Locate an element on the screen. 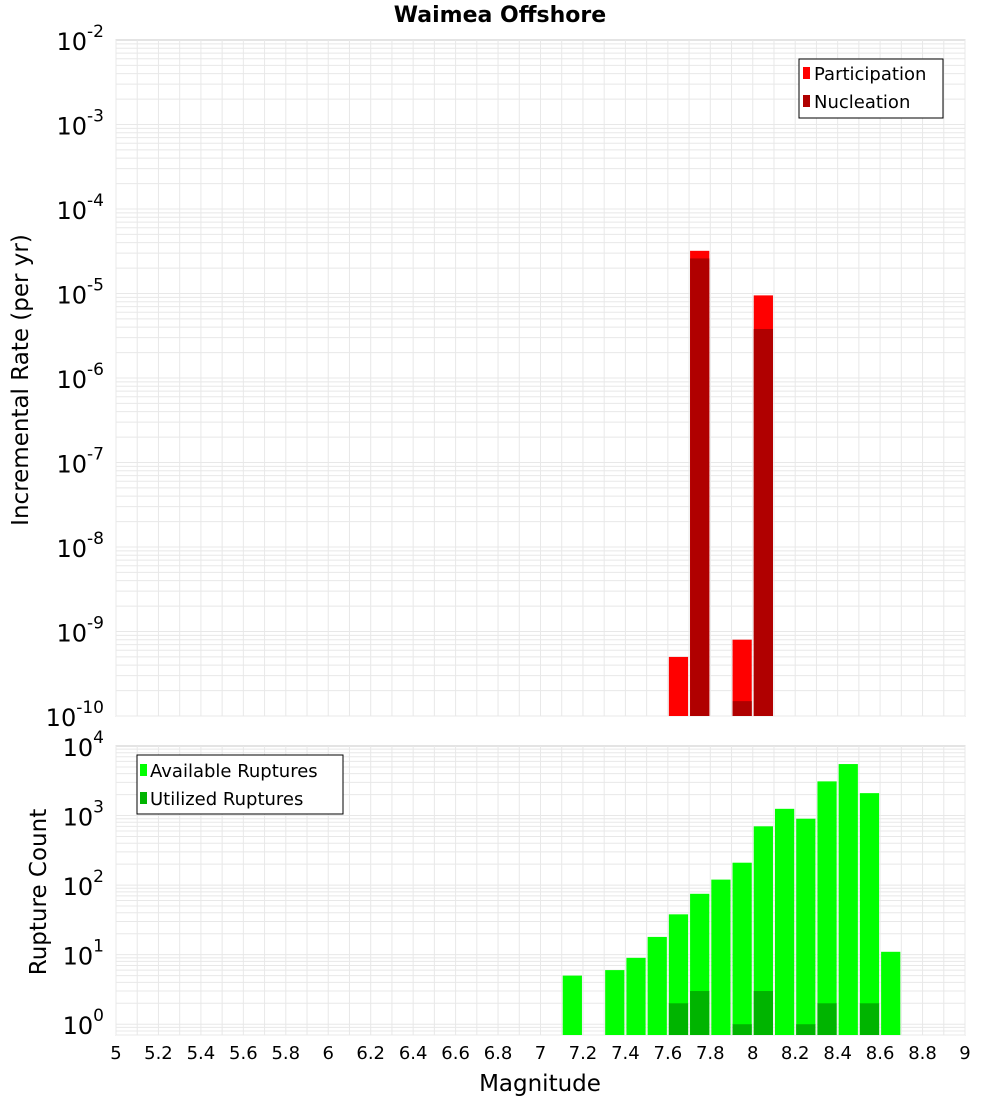 This screenshot has height=1100, width=1000. x-tick-label: 6.4 is located at coordinates (413, 1053).